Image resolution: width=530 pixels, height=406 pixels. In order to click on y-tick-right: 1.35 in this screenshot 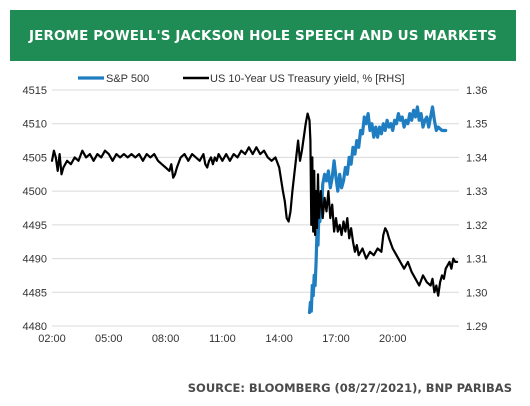, I will do `click(476, 125)`.